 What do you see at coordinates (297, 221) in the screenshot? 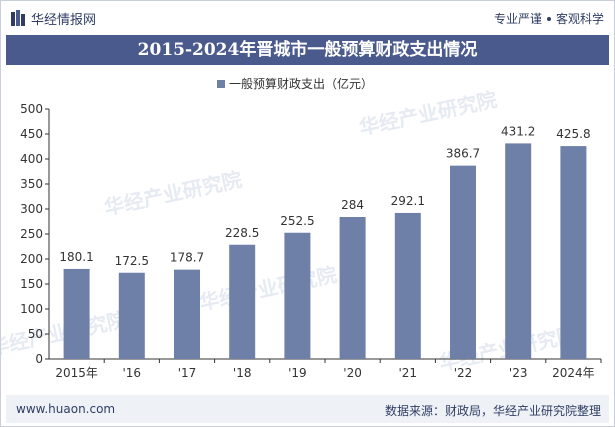
I see `data-label: 252.5` at bounding box center [297, 221].